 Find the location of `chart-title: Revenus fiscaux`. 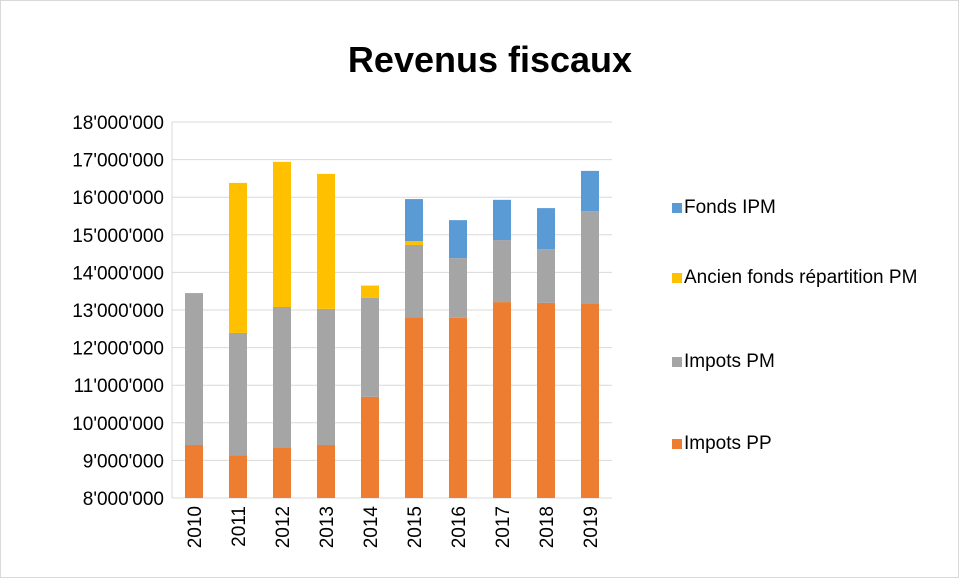

chart-title: Revenus fiscaux is located at coordinates (490, 59).